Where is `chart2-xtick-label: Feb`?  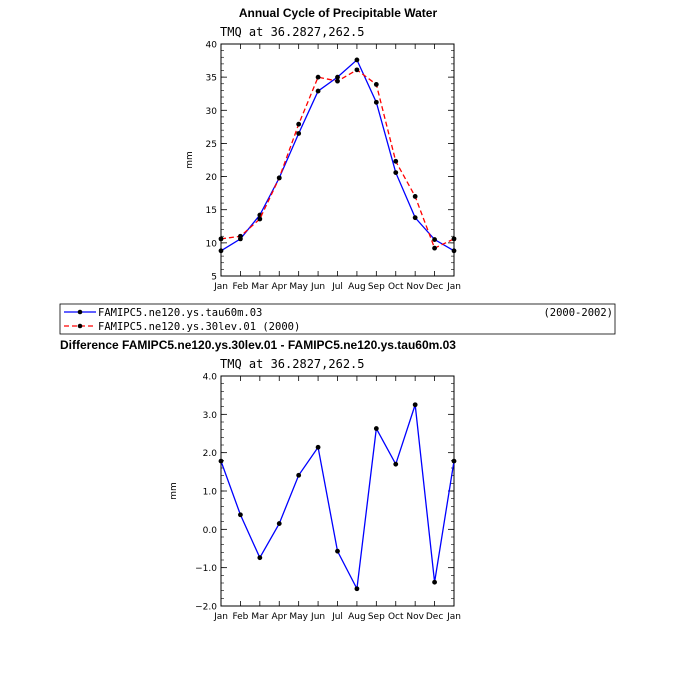
chart2-xtick-label: Feb is located at coordinates (240, 617).